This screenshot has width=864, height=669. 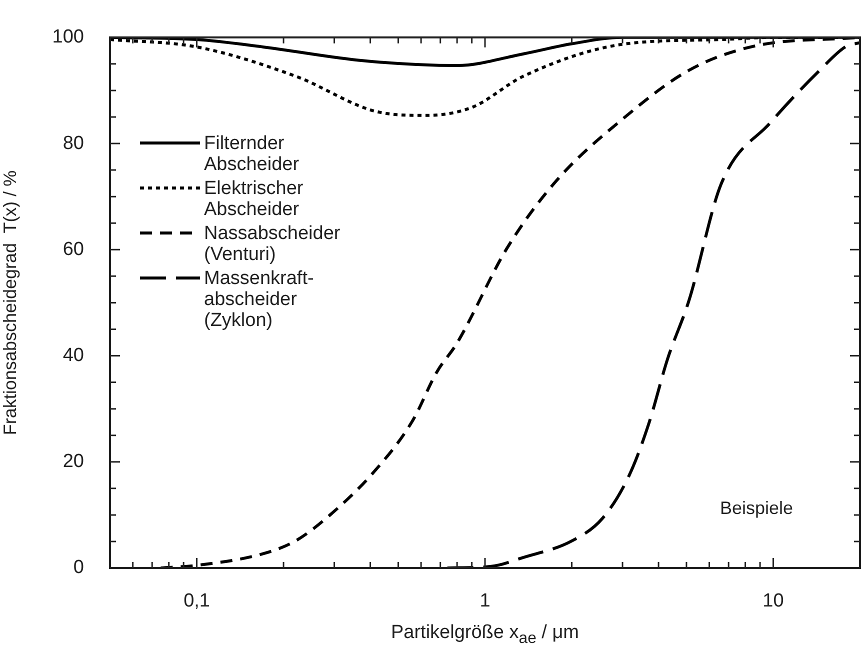 What do you see at coordinates (10, 303) in the screenshot?
I see `y-axis-title: Fraktionsabscheidegrad T(x) / %` at bounding box center [10, 303].